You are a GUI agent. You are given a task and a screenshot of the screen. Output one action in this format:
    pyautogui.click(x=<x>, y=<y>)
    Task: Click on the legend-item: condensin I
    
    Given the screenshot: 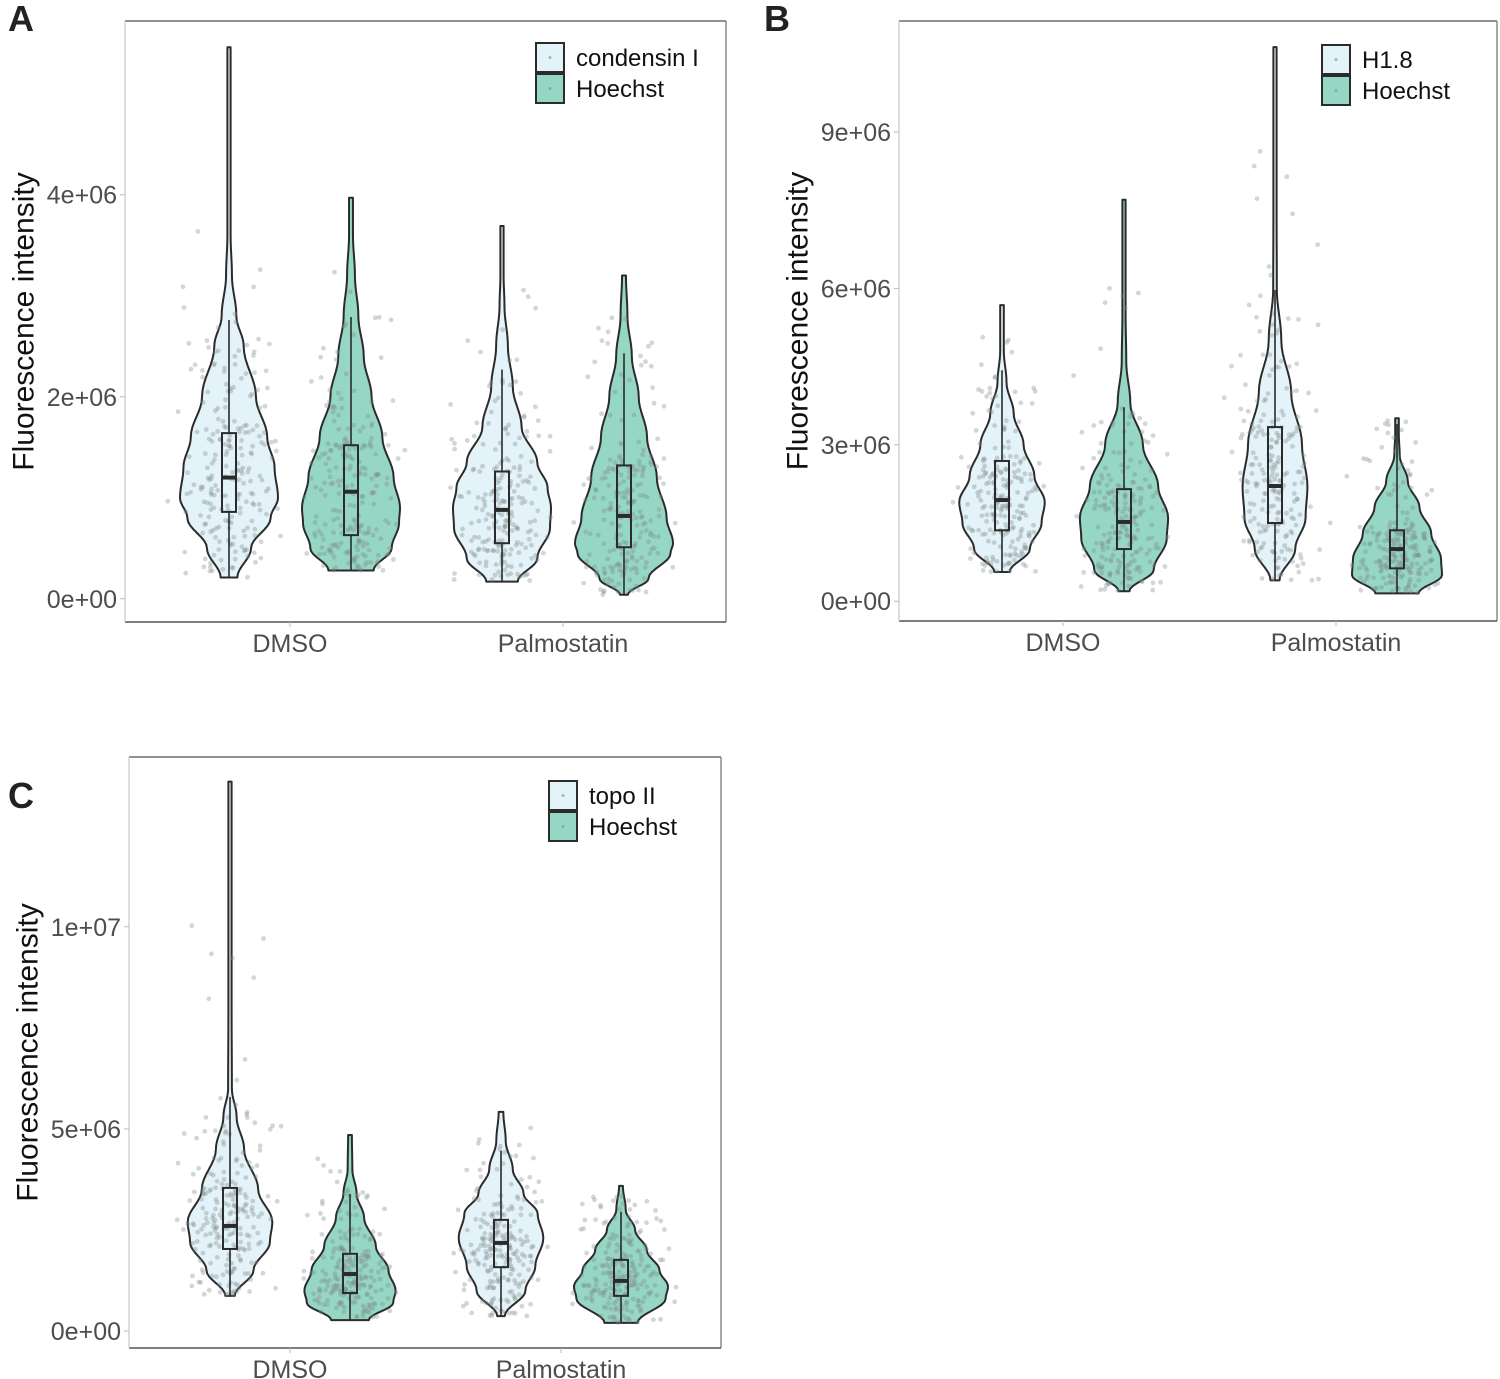 What is the action you would take?
    pyautogui.click(x=617, y=57)
    